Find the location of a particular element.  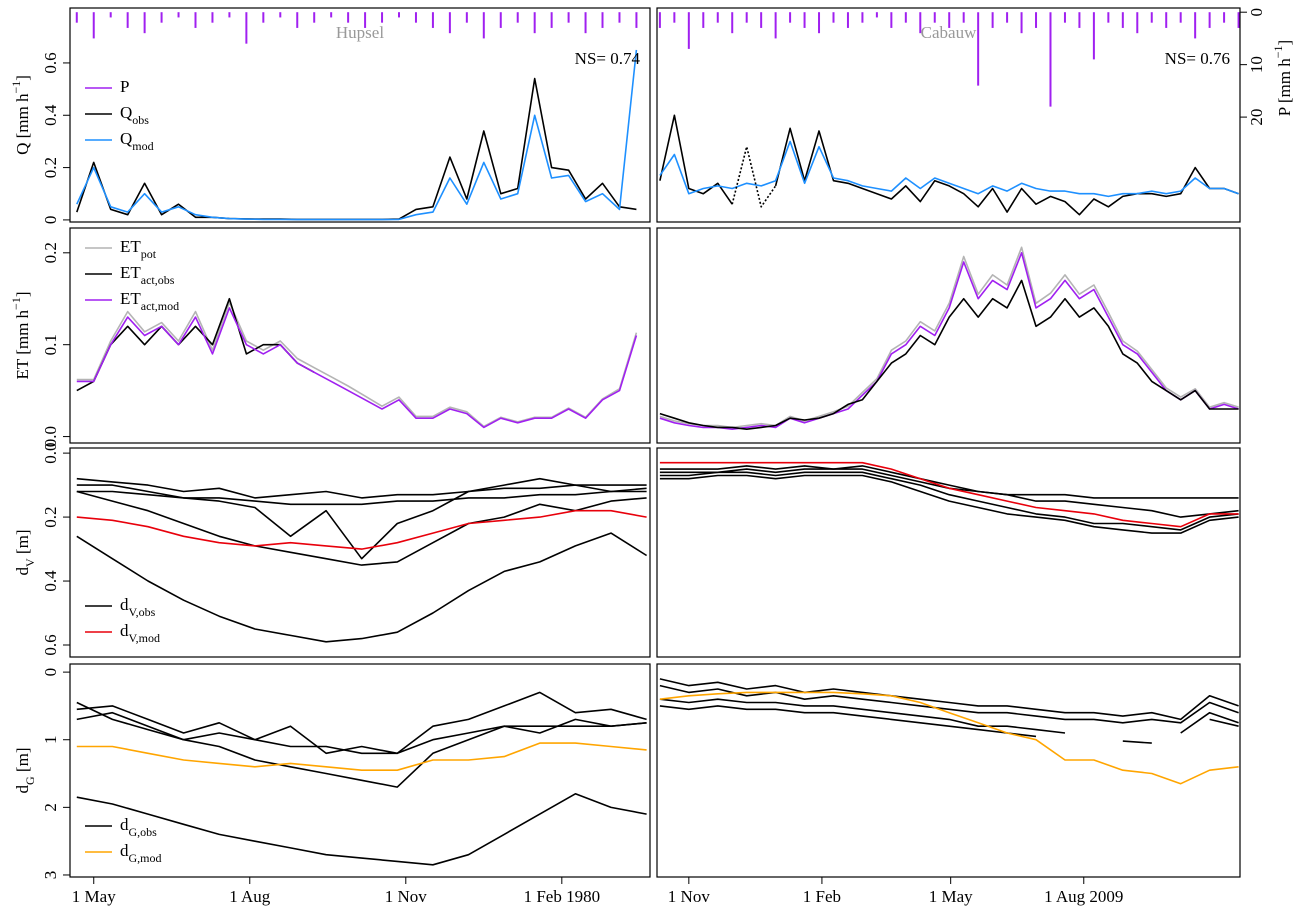

x-tick-label: 1 Aug 2009 is located at coordinates (1083, 896).